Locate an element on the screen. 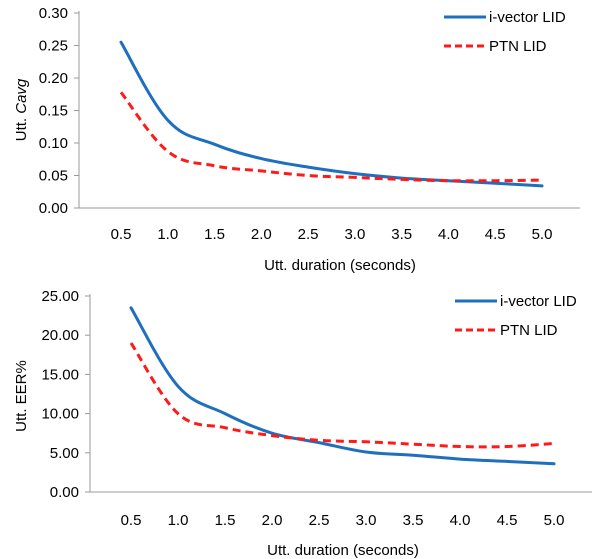  y-axis-title-text: Utt. is located at coordinates (21, 128).